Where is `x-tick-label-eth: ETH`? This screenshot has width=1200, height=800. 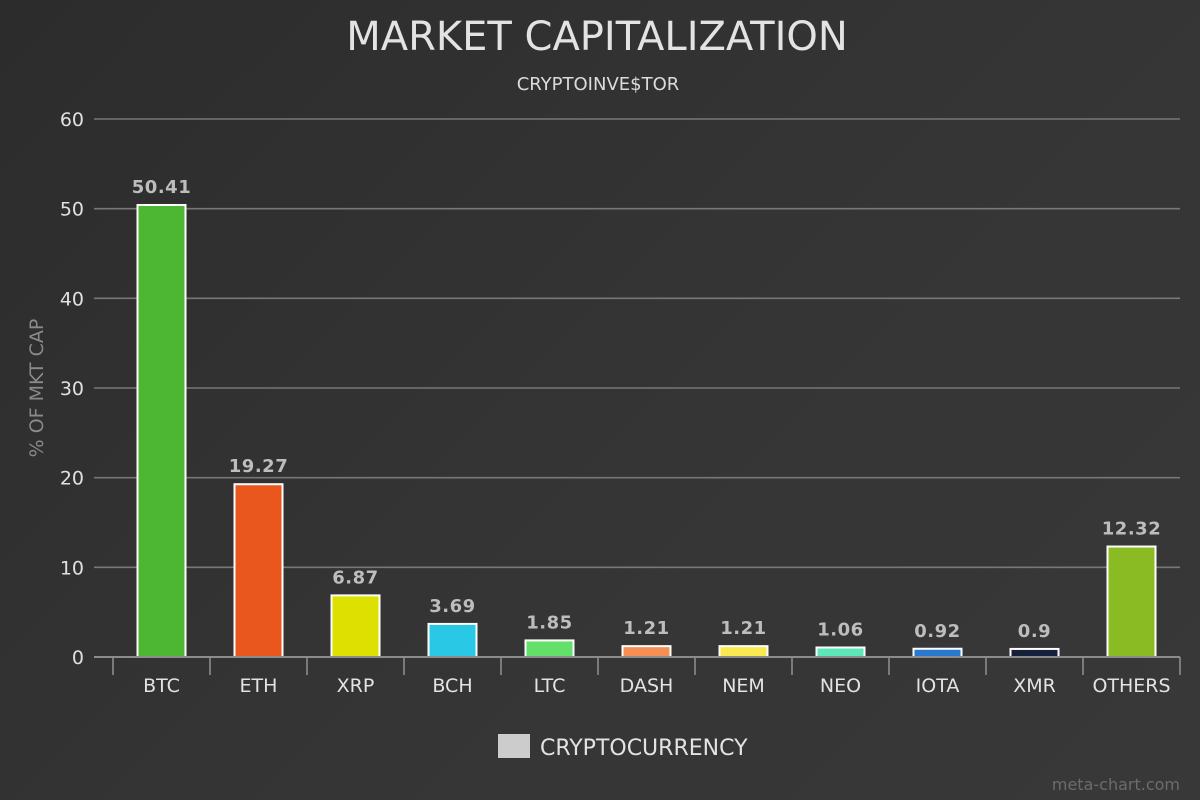
x-tick-label-eth: ETH is located at coordinates (259, 686).